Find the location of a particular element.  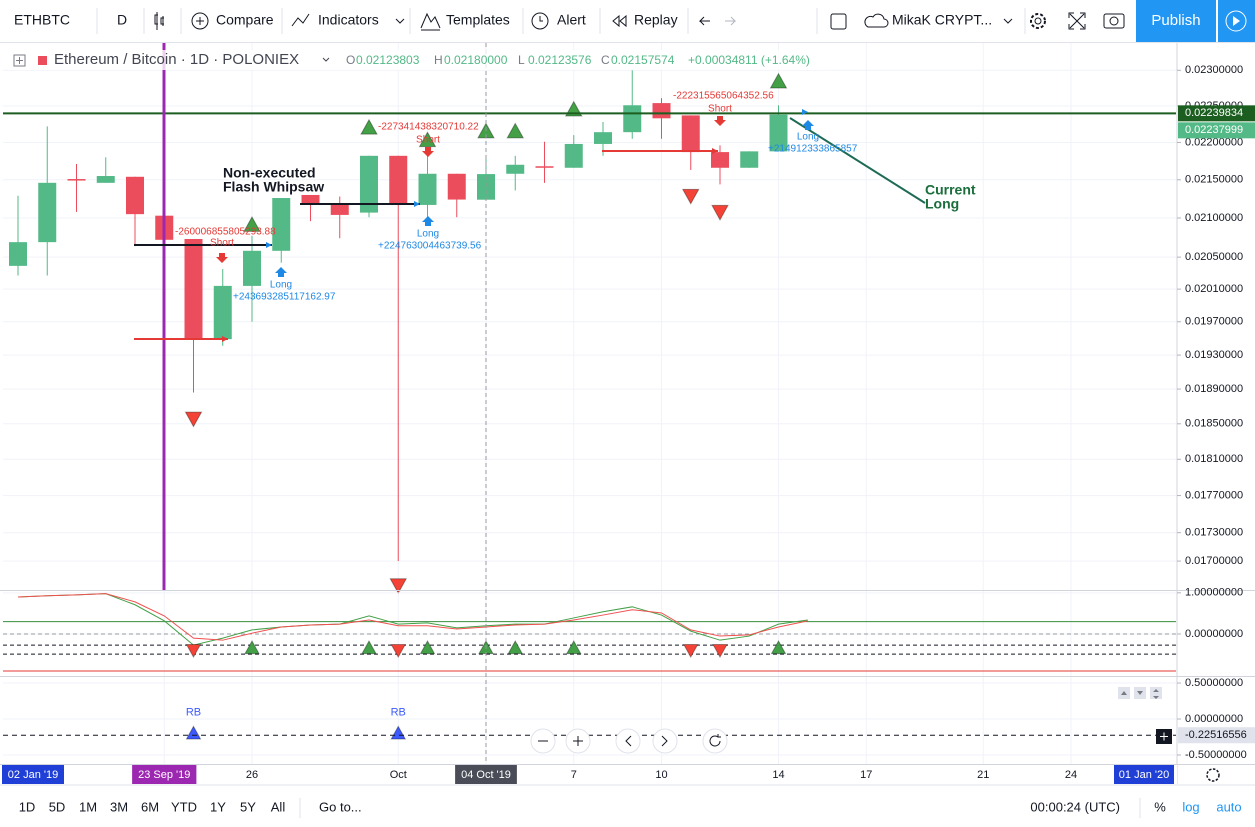

auto-button: auto is located at coordinates (1228, 806).